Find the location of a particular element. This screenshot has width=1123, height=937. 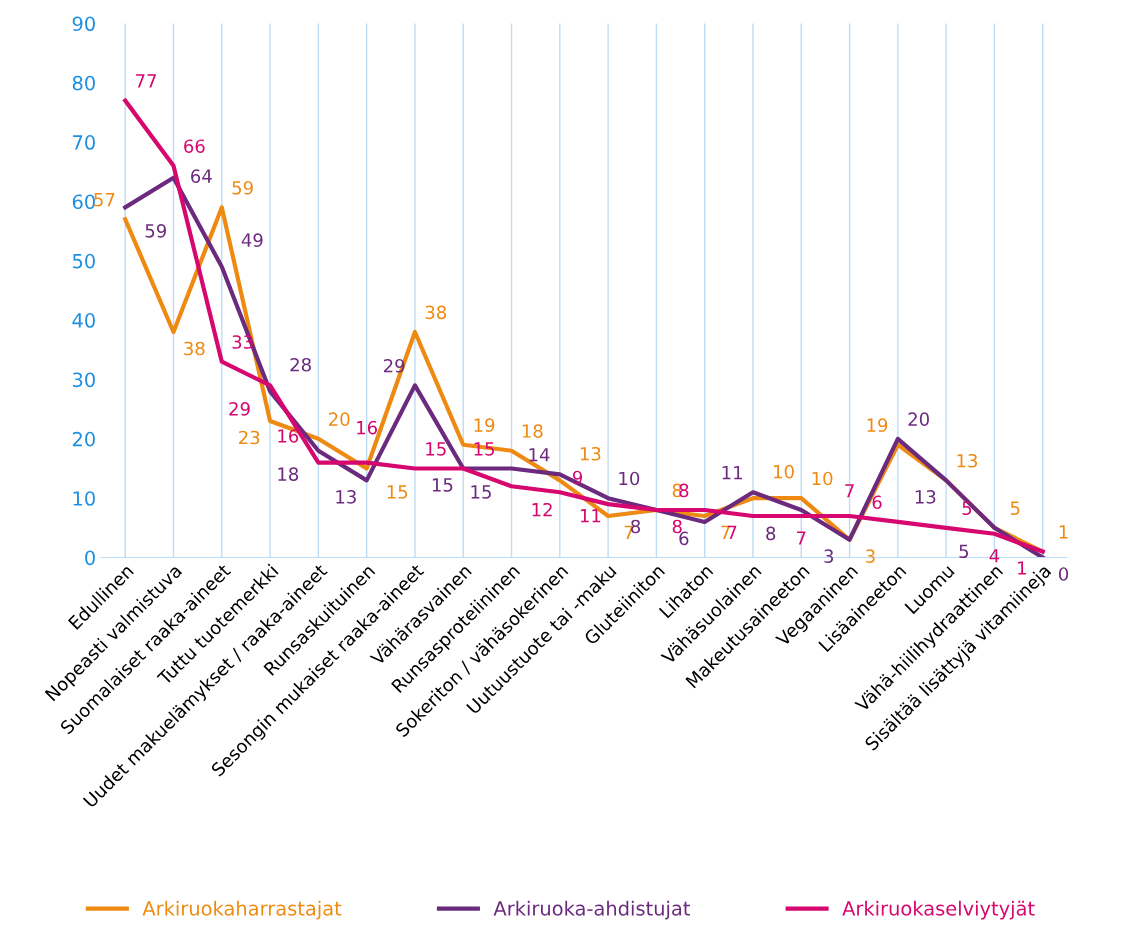

data-label: 23 is located at coordinates (249, 437).